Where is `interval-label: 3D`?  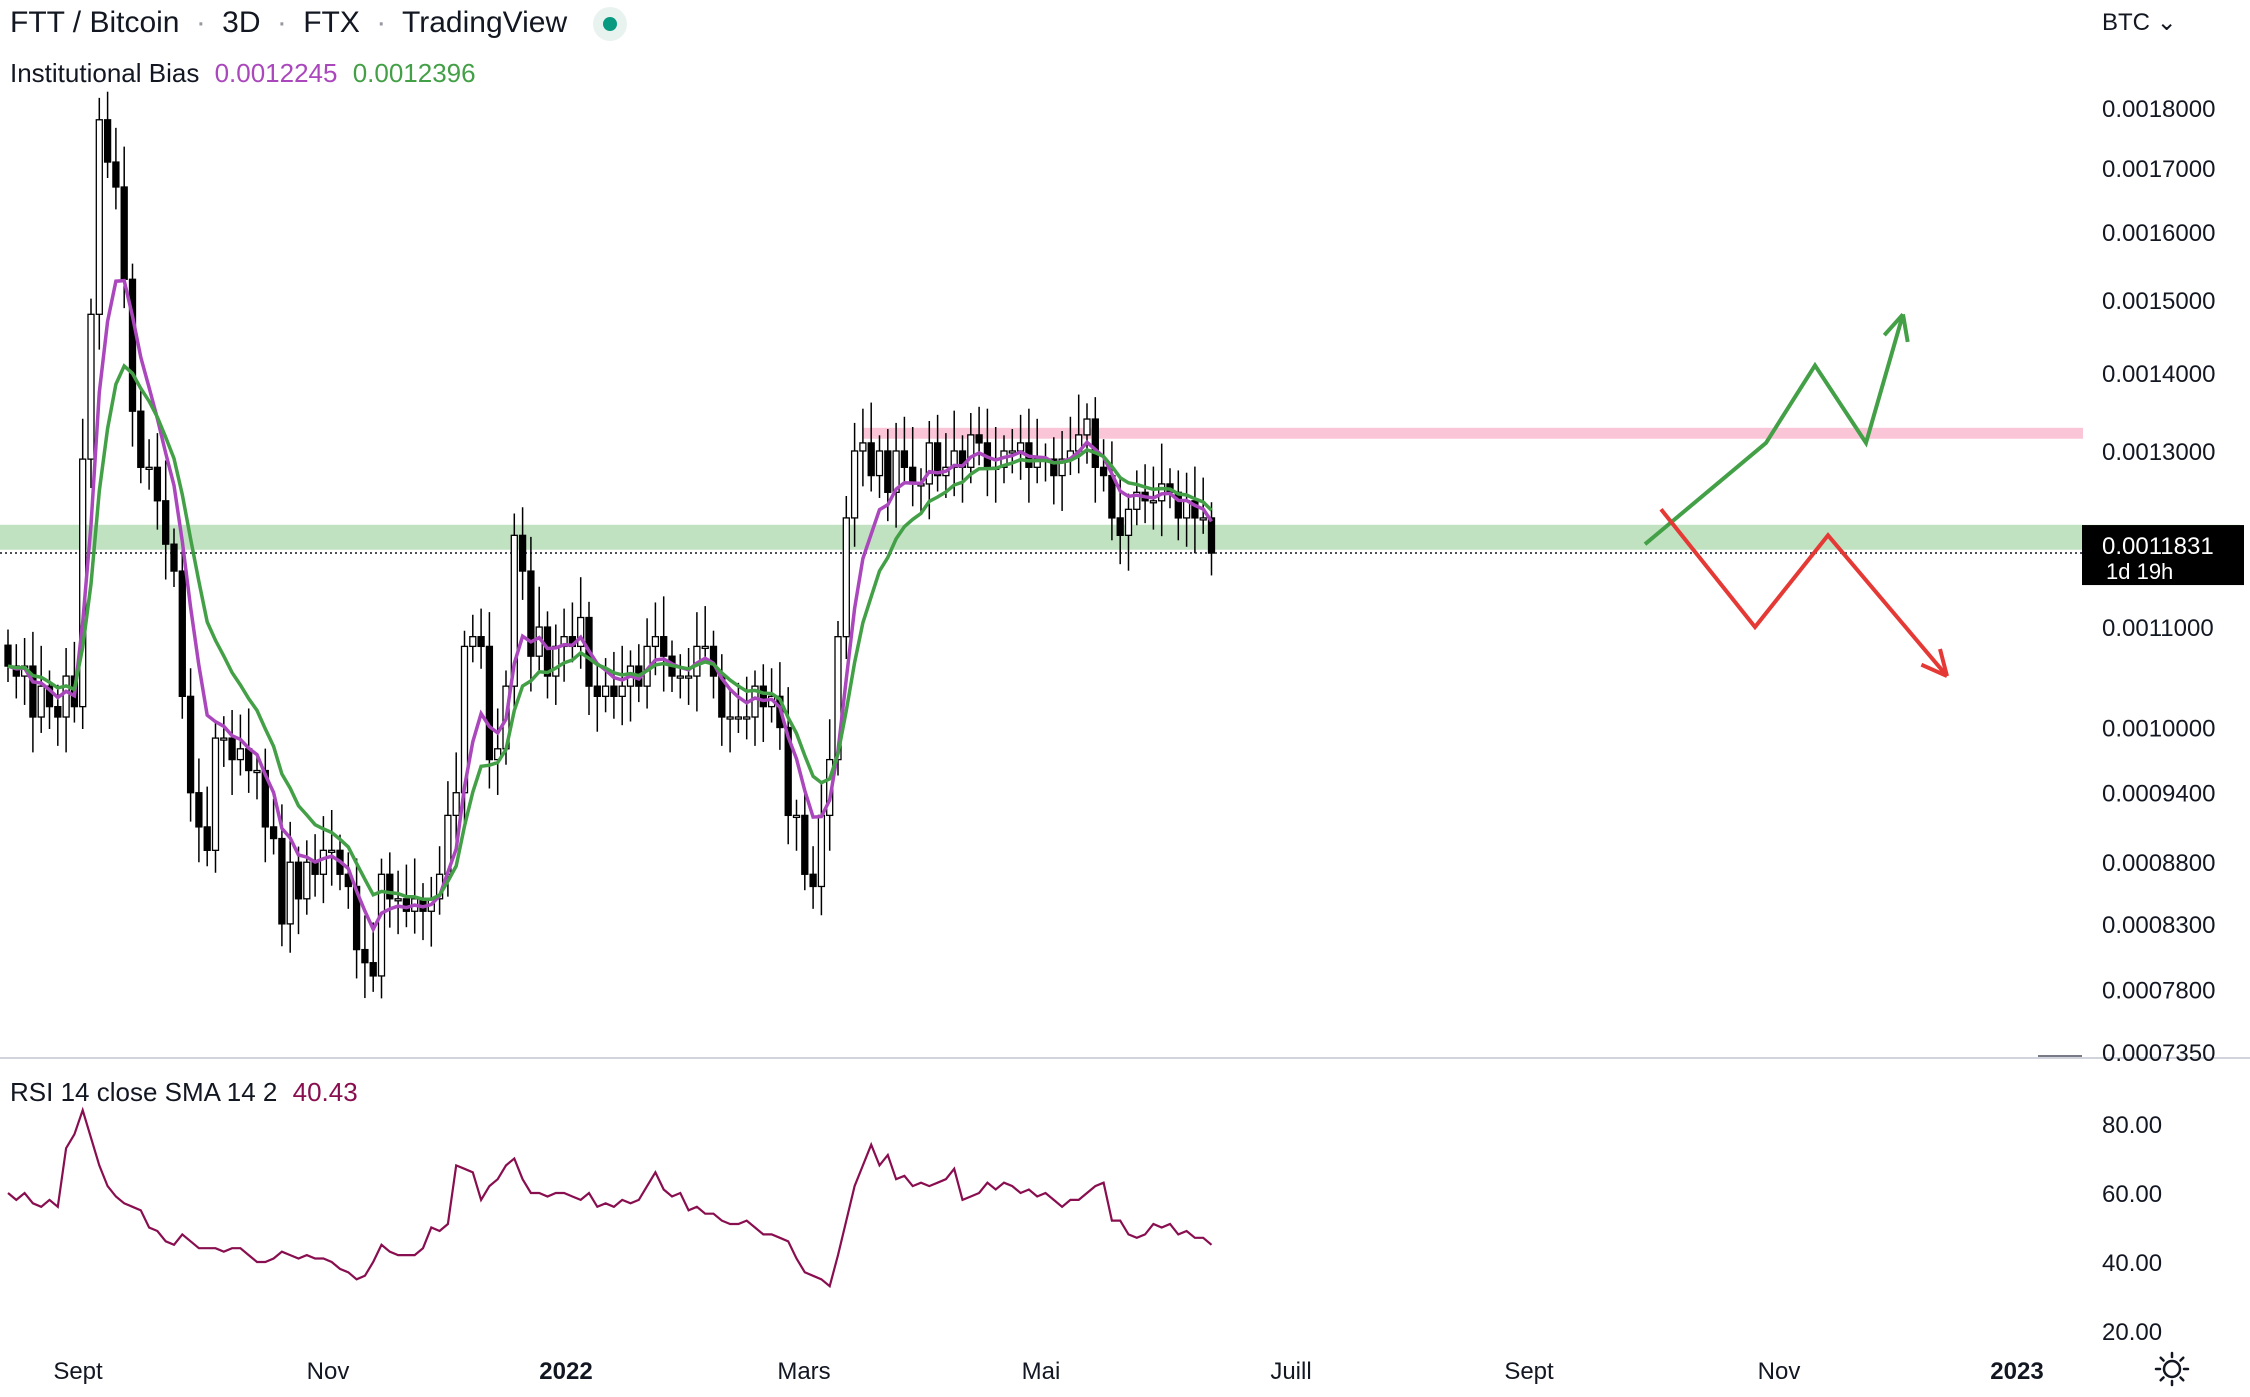 interval-label: 3D is located at coordinates (241, 22).